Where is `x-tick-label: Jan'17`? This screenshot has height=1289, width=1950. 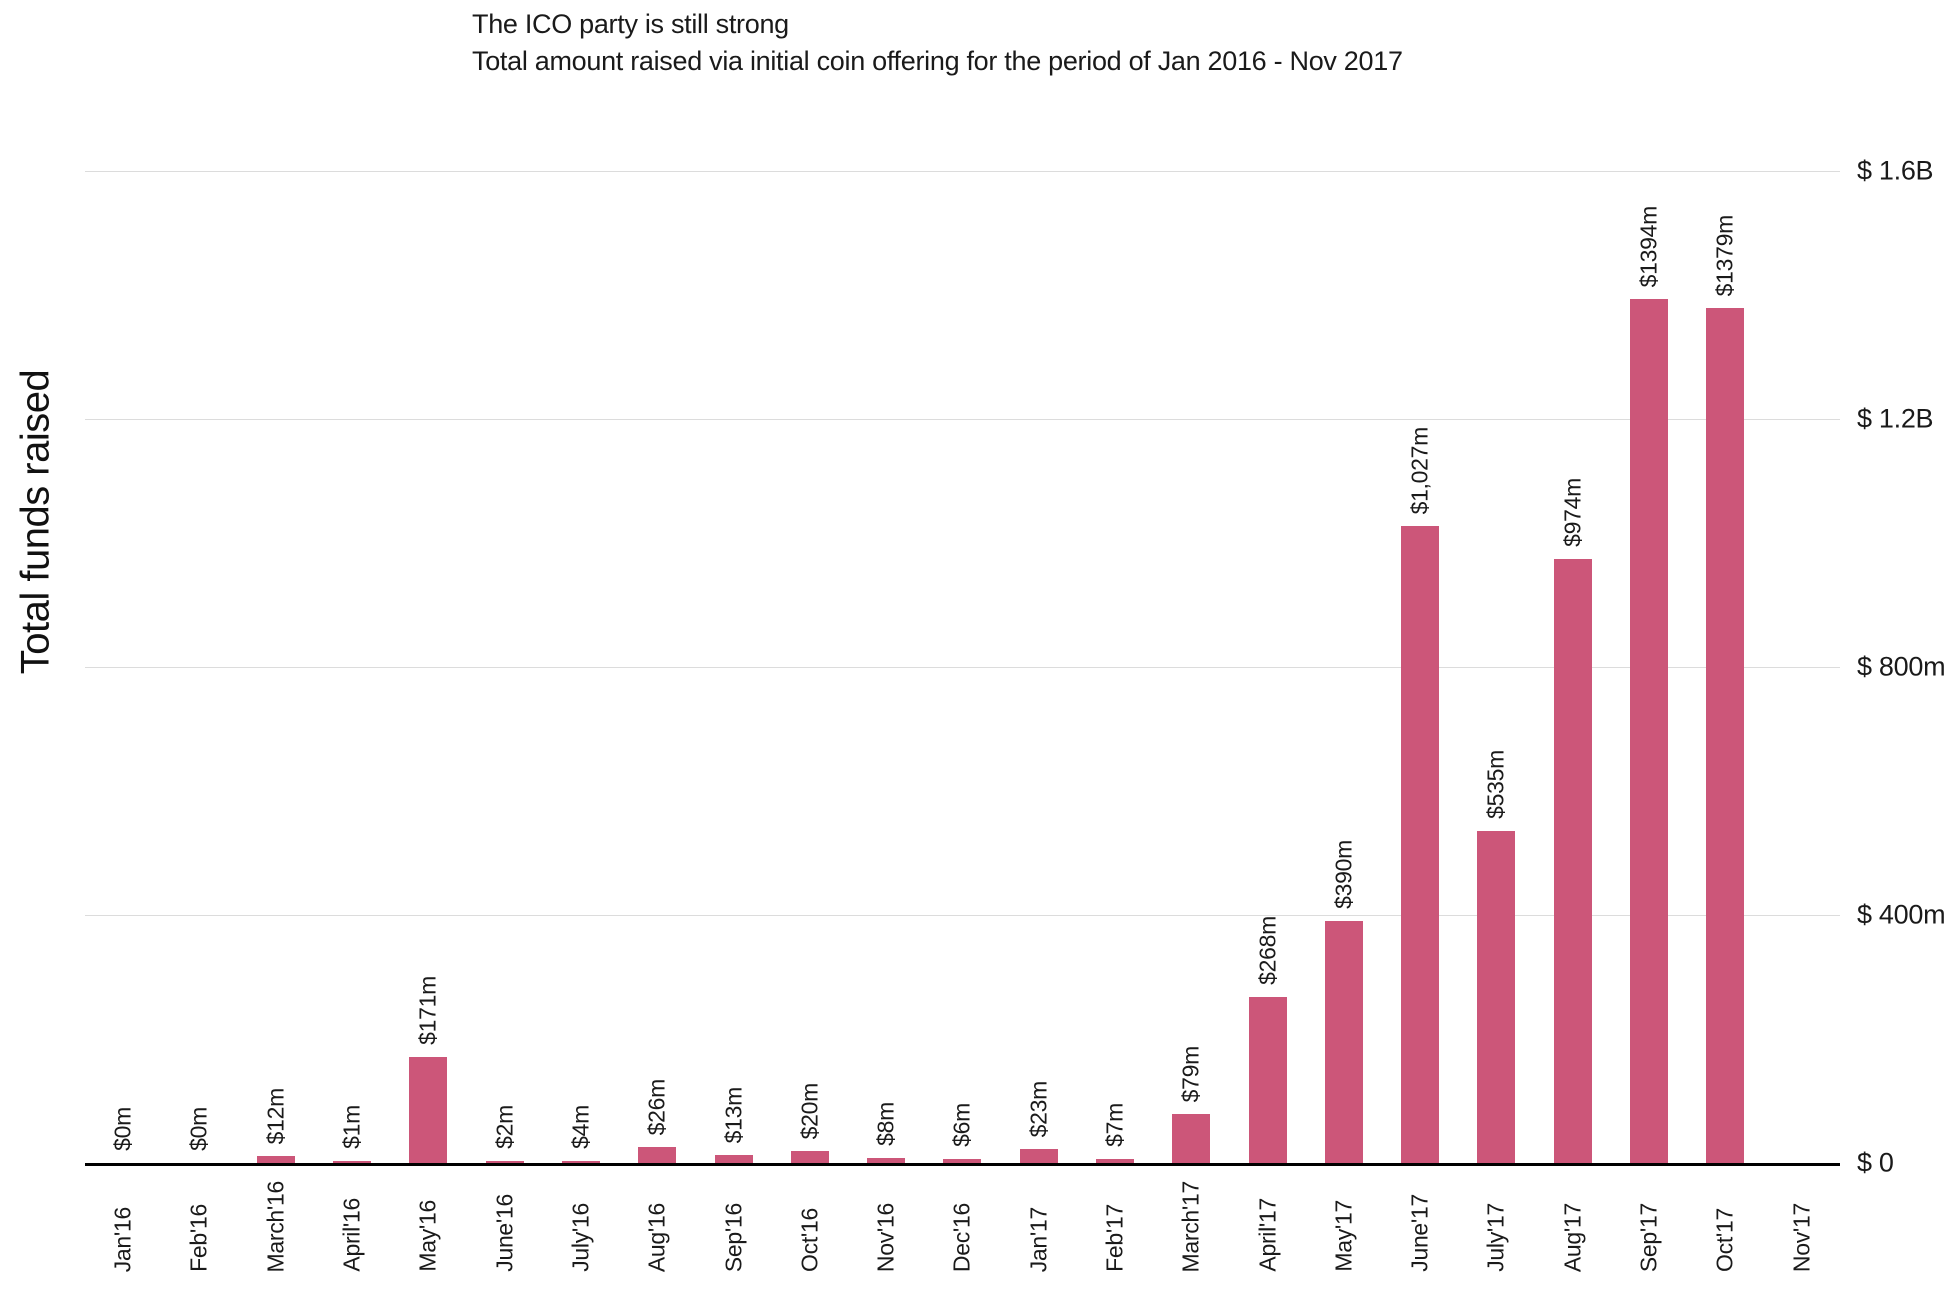 x-tick-label: Jan'17 is located at coordinates (1038, 1239).